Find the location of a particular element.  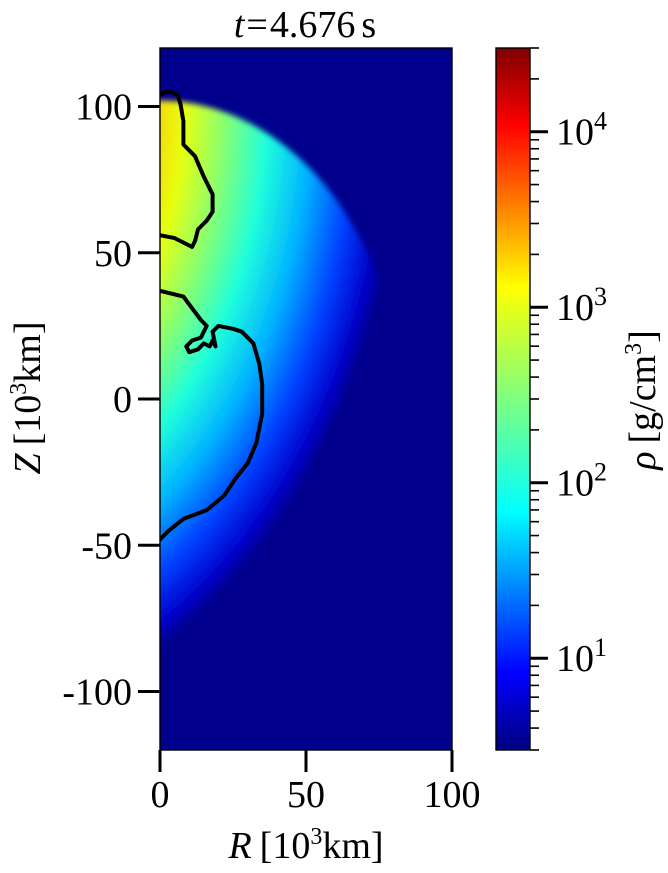

colorbar-tick-label: 10⁴ is located at coordinates (581, 130).